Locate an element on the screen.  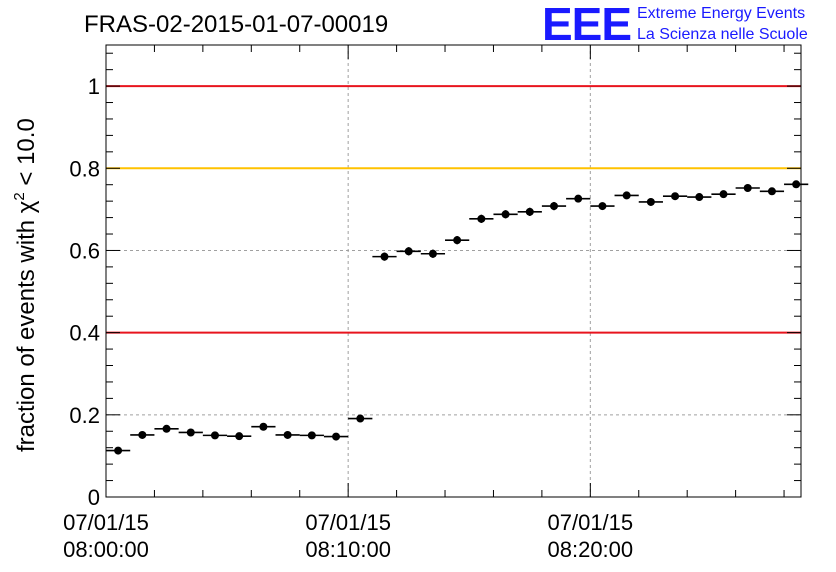
y-axis-label-symbol: χ is located at coordinates (26, 206).